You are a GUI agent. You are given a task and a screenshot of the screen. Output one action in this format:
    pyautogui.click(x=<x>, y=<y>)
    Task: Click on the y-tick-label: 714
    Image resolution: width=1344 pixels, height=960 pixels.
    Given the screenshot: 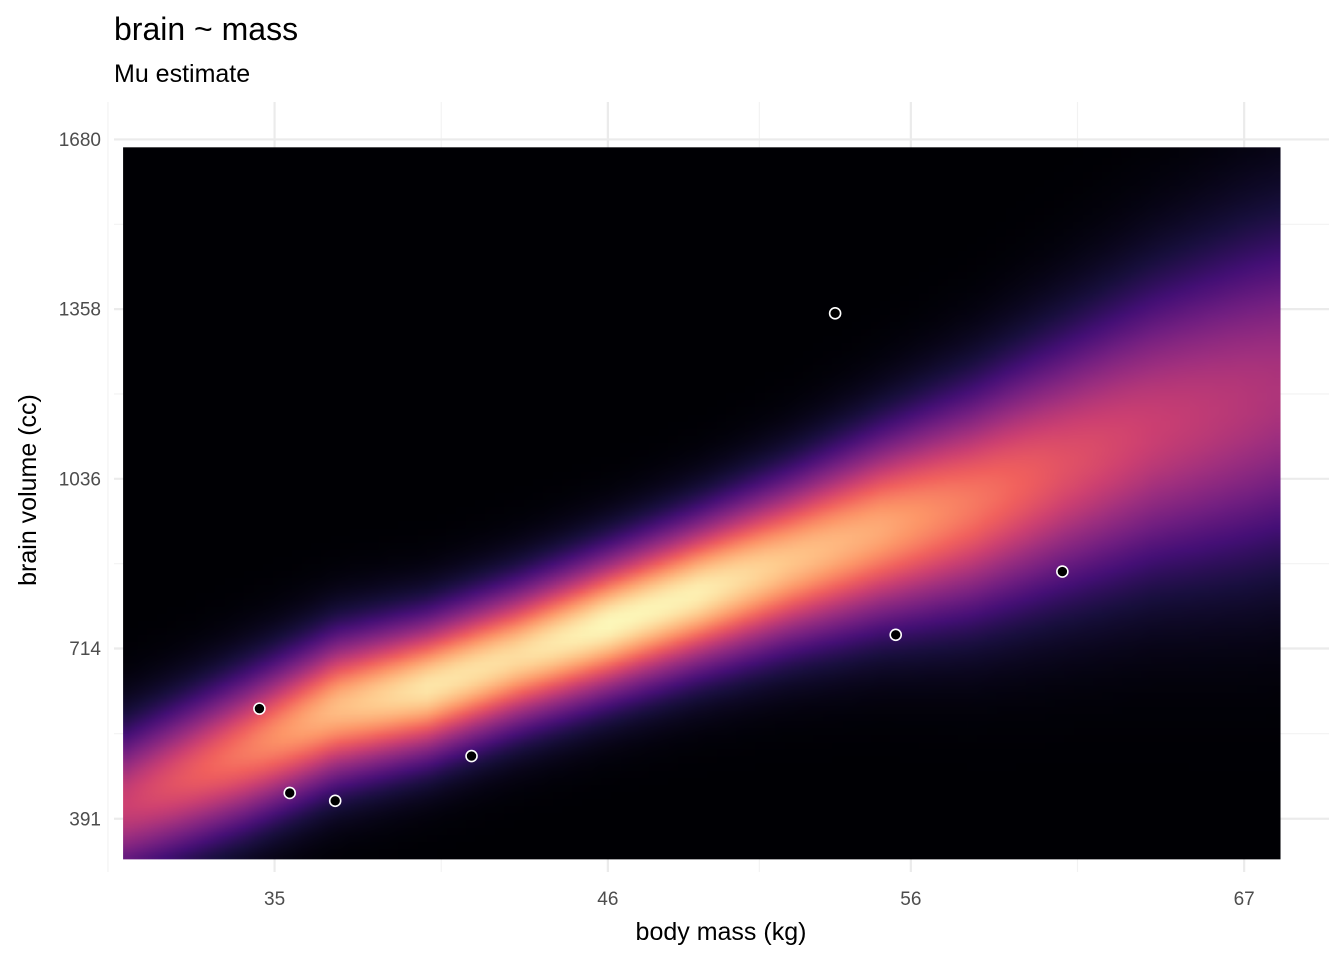 What is the action you would take?
    pyautogui.click(x=85, y=649)
    